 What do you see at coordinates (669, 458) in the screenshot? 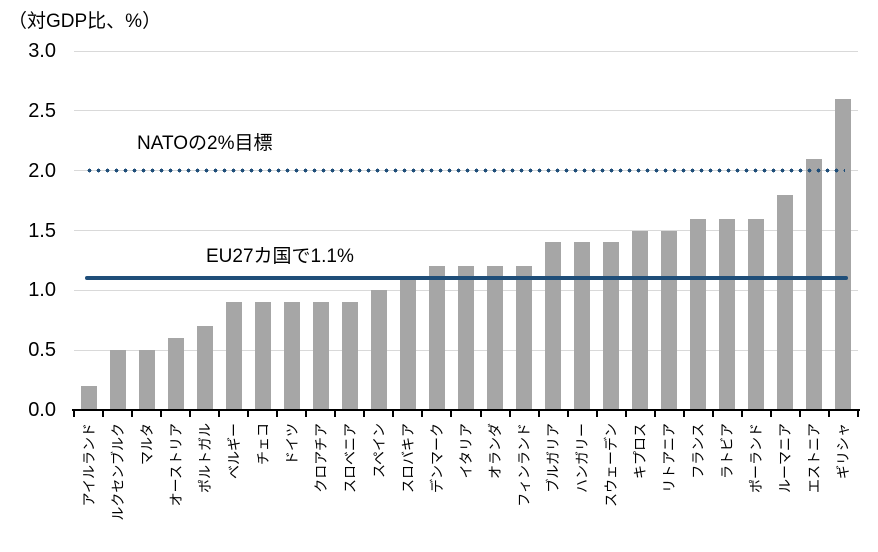
I see `x-category-label: リトアニア` at bounding box center [669, 458].